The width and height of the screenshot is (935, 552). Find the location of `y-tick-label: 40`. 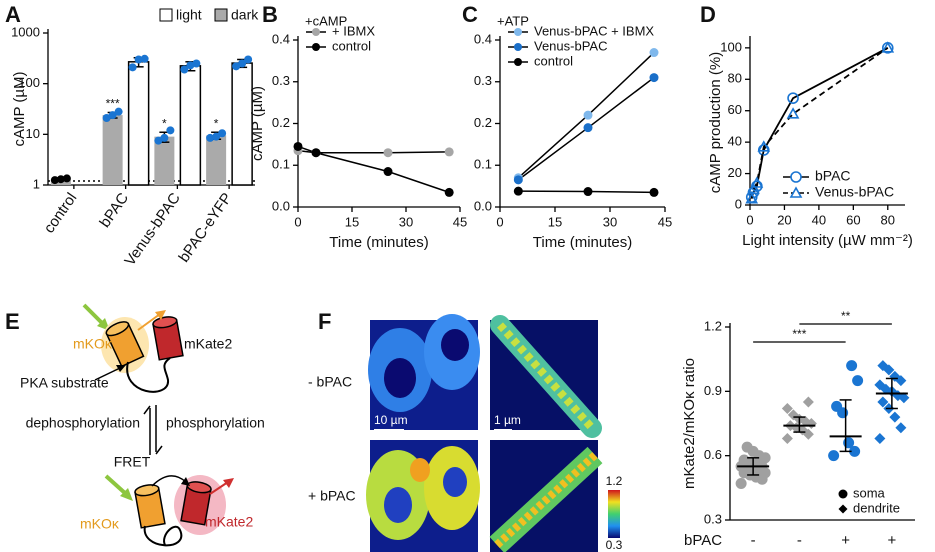

y-tick-label: 40 is located at coordinates (735, 141).